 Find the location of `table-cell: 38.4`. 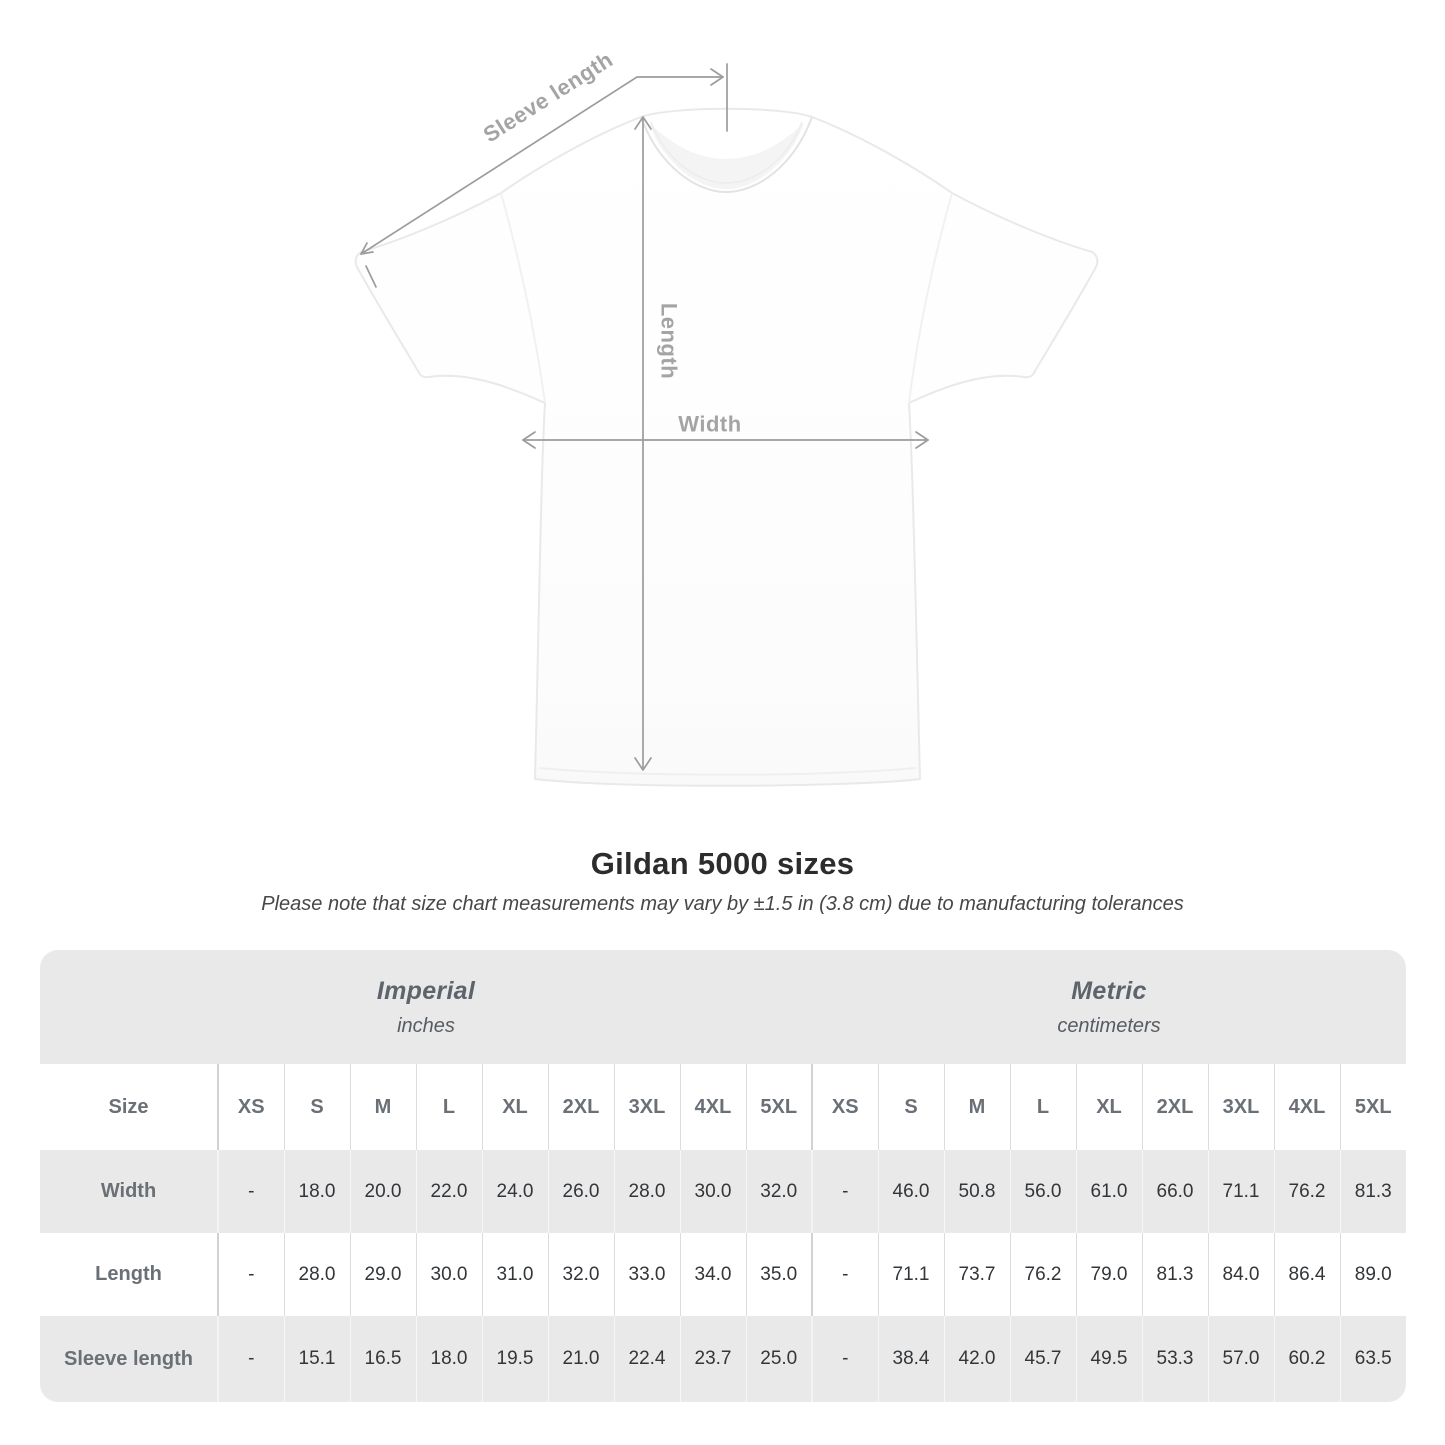

table-cell: 38.4 is located at coordinates (910, 1359).